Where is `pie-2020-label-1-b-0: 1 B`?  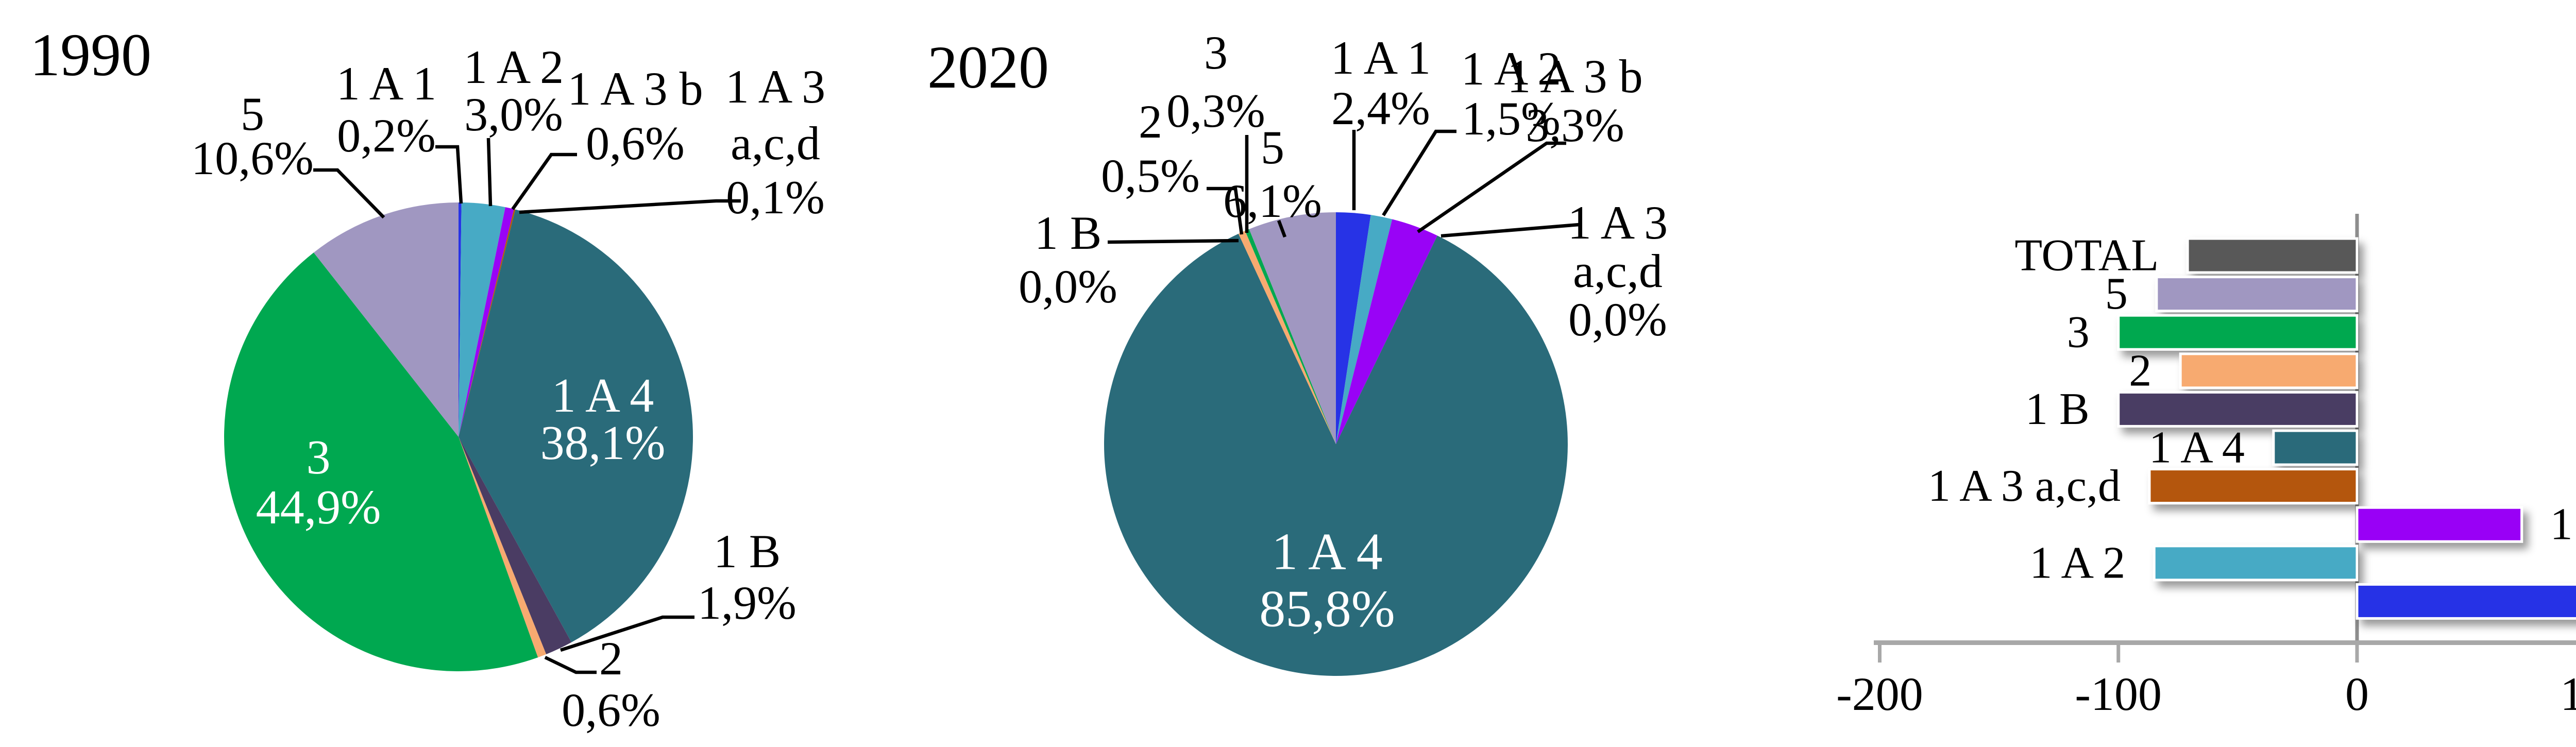
pie-2020-label-1-b-0: 1 B is located at coordinates (1068, 233).